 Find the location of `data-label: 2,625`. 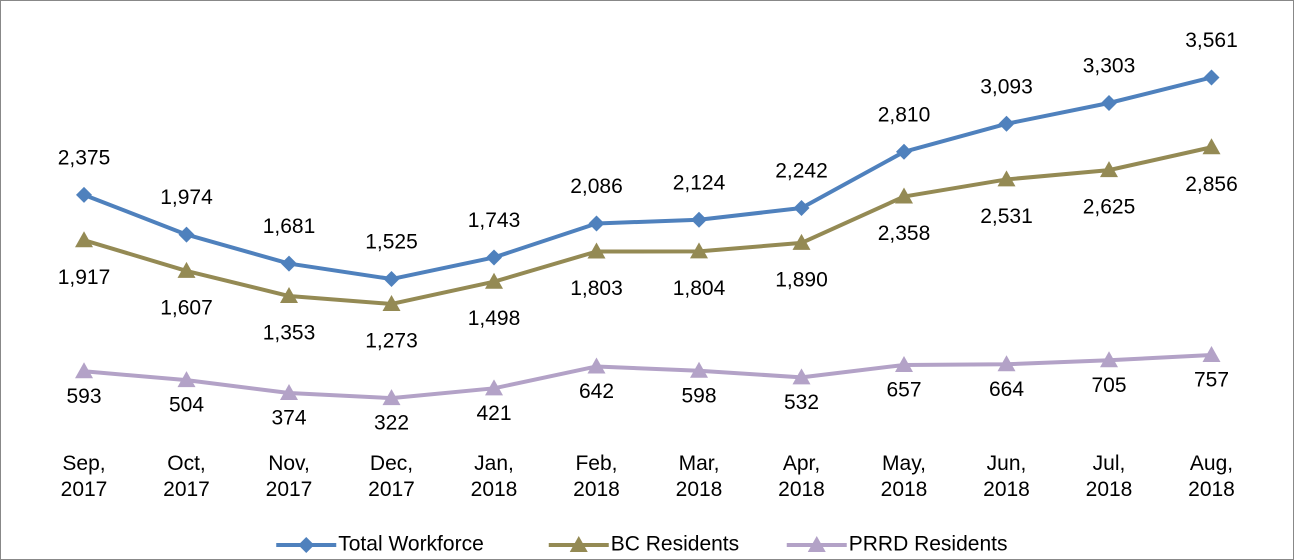

data-label: 2,625 is located at coordinates (1109, 207).